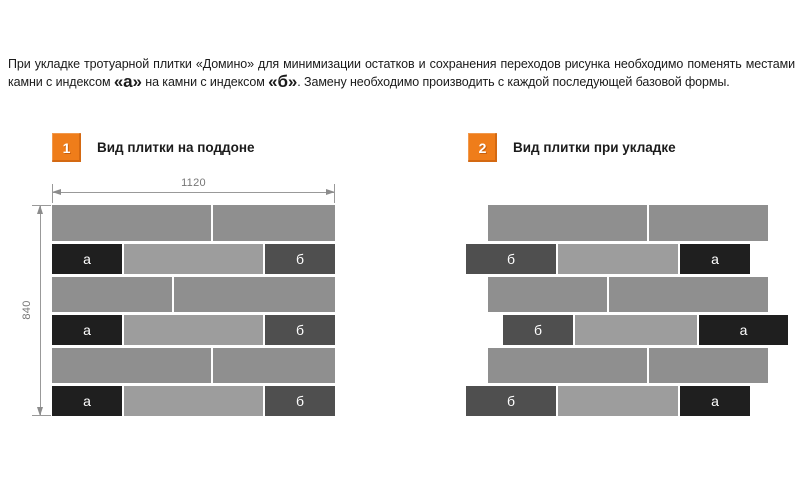  What do you see at coordinates (594, 147) in the screenshot?
I see `section-2-title: Вид плитки при укладке` at bounding box center [594, 147].